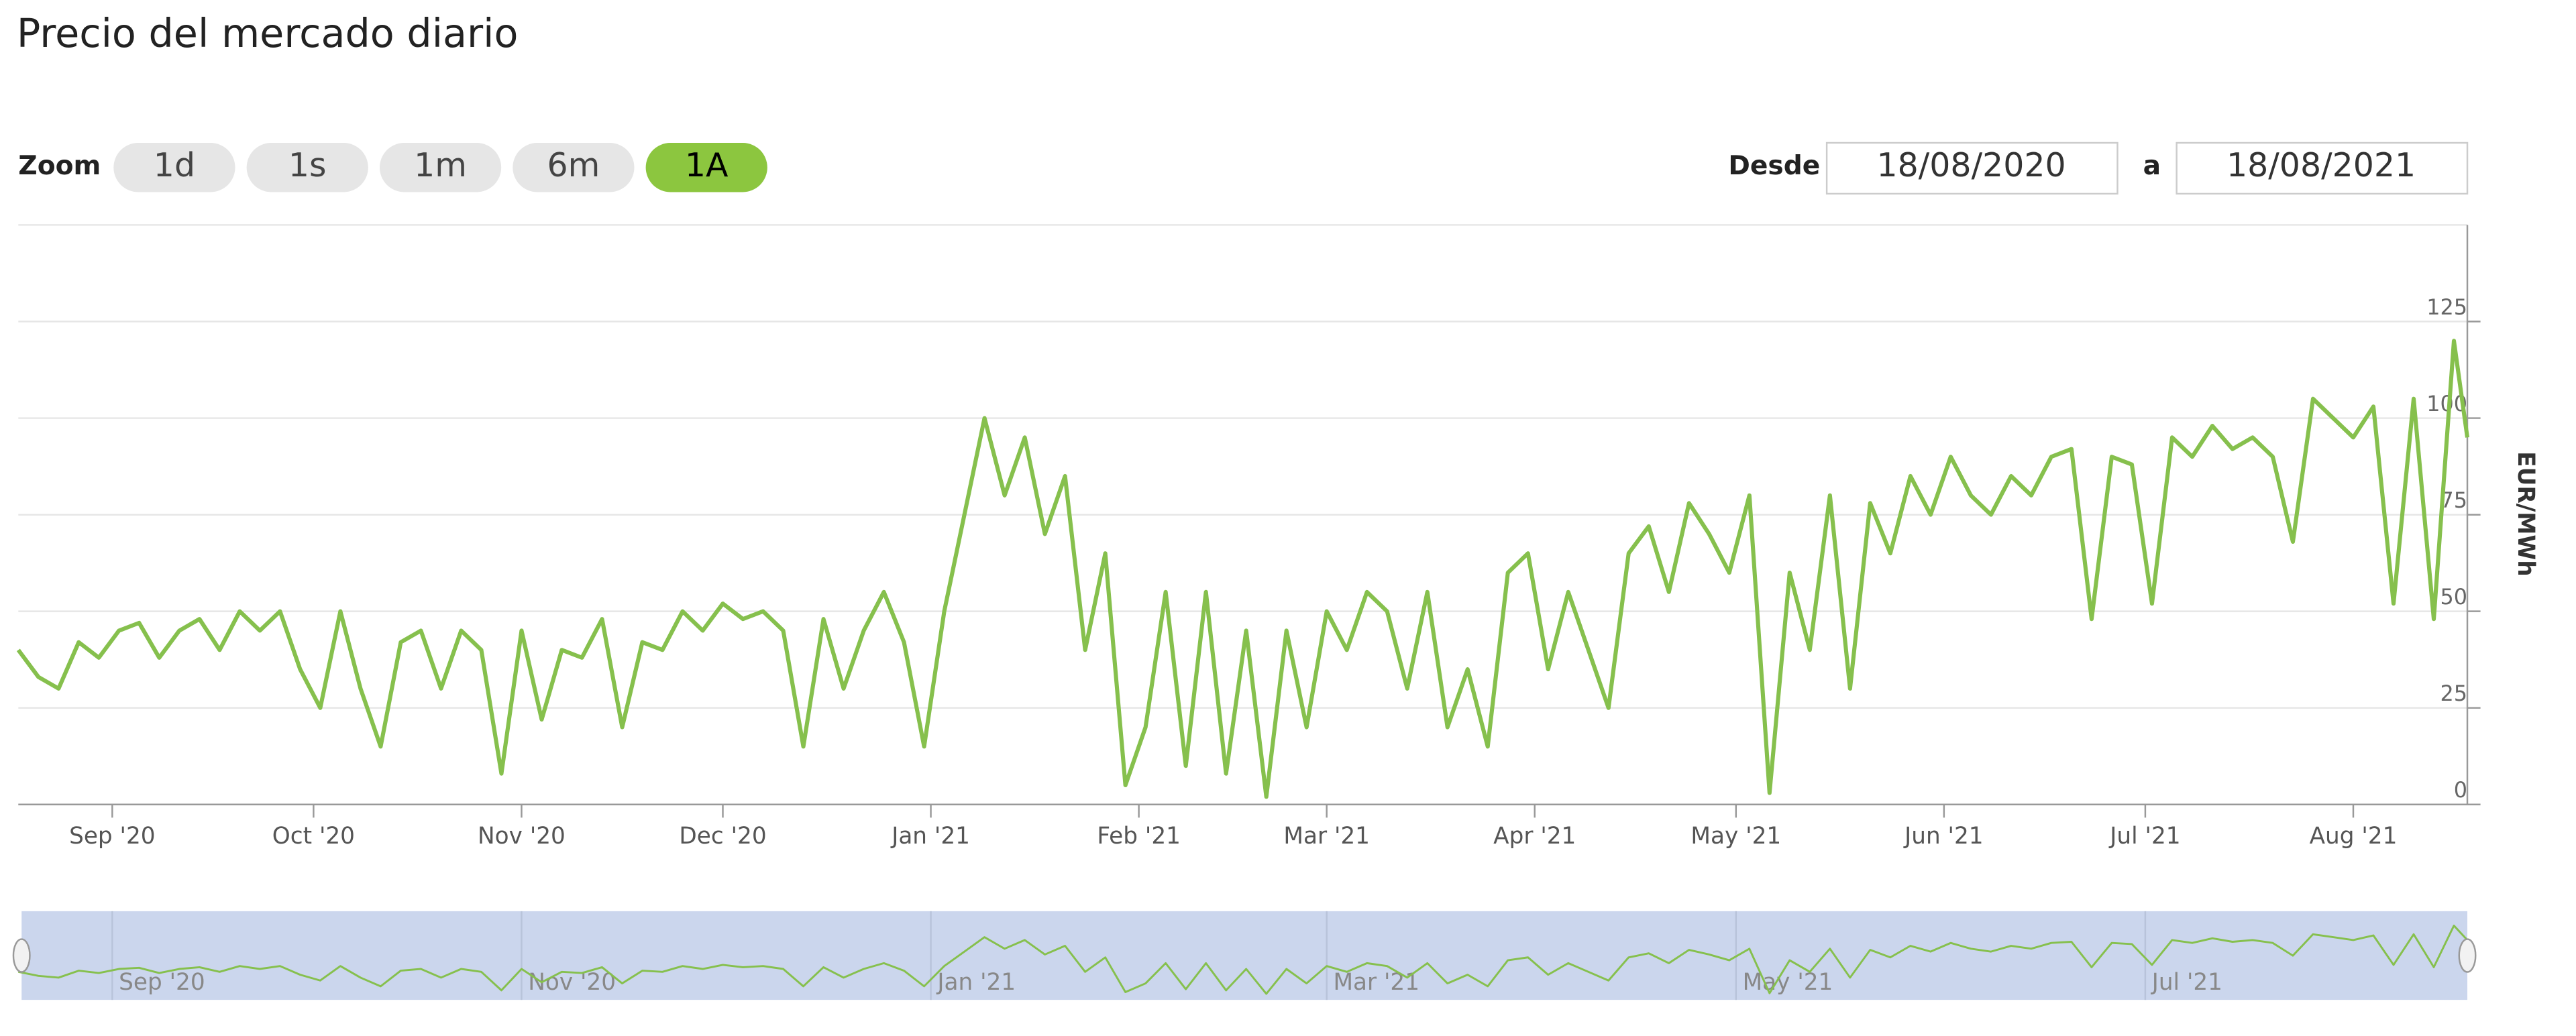 This screenshot has height=1036, width=2576. What do you see at coordinates (707, 165) in the screenshot?
I see `zoom-button-label: 1A` at bounding box center [707, 165].